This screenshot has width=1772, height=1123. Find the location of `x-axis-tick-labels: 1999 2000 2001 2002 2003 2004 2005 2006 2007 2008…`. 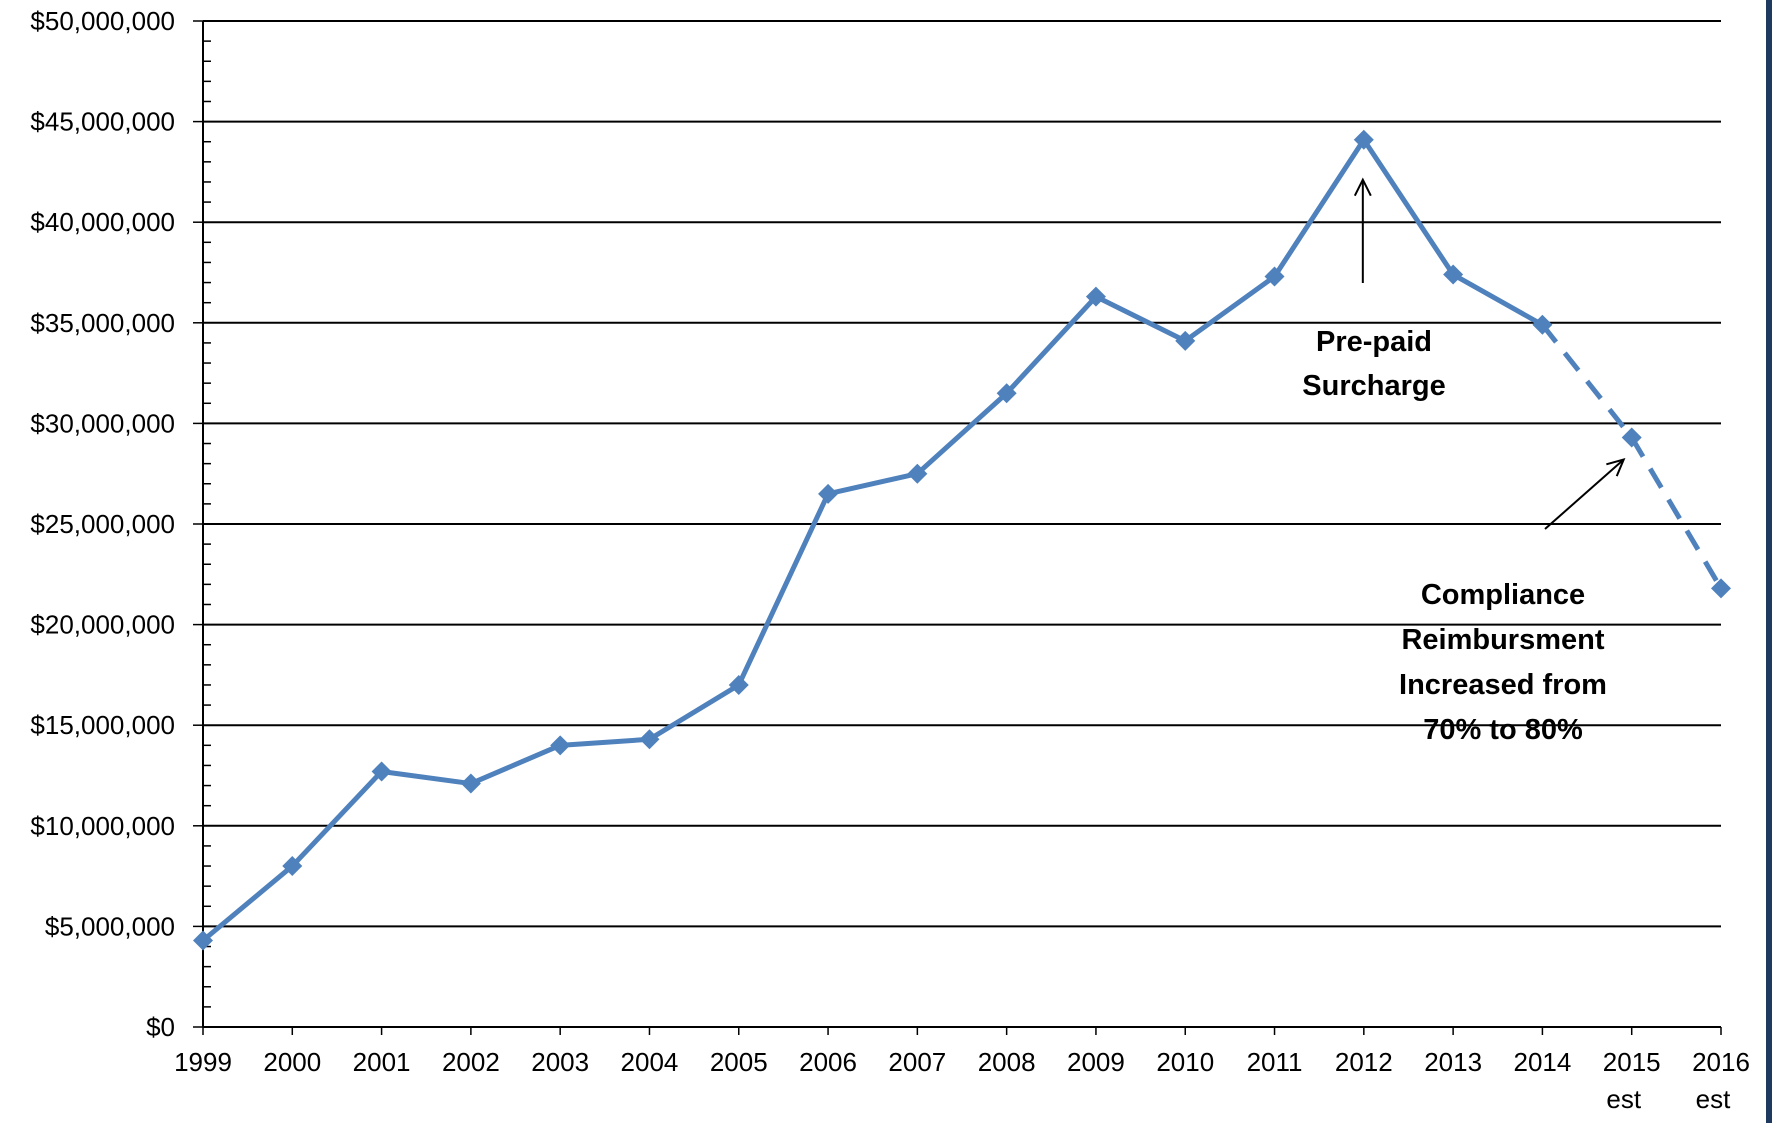

x-axis-tick-labels: 1999 2000 2001 2002 2003 2004 2005 2006 2007 2008… is located at coordinates (962, 1080).